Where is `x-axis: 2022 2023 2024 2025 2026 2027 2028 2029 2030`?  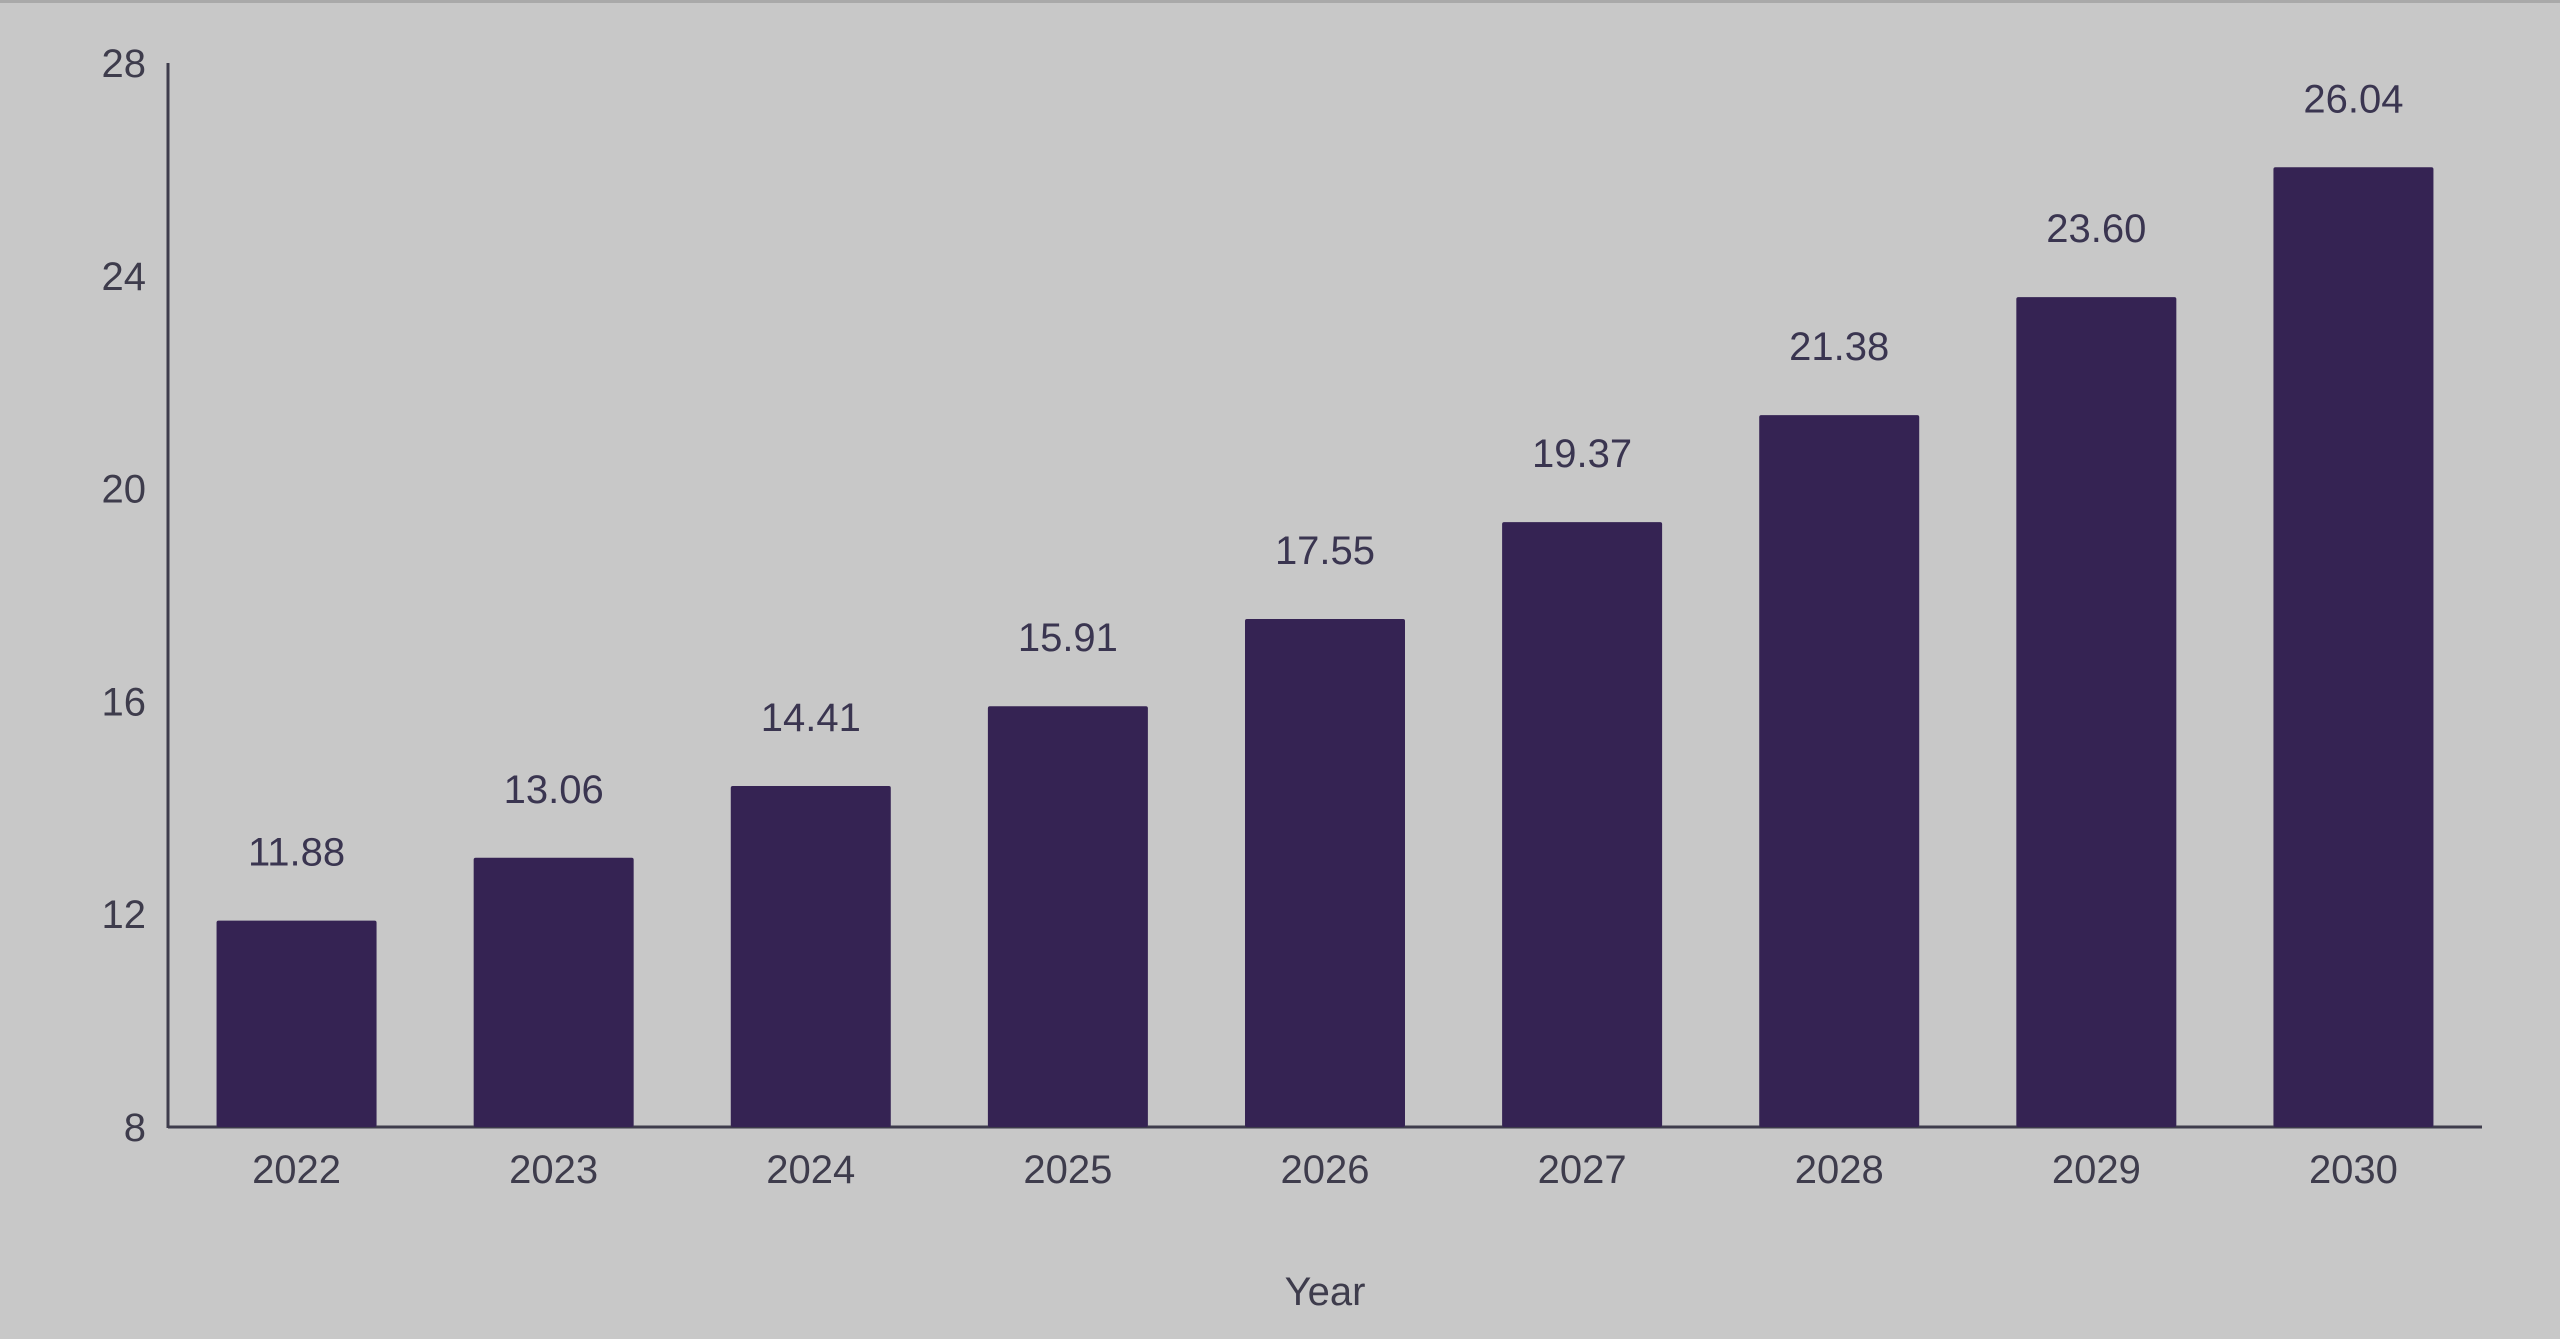 x-axis: 2022 2023 2024 2025 2026 2027 2028 2029 2030 is located at coordinates (1325, 1158).